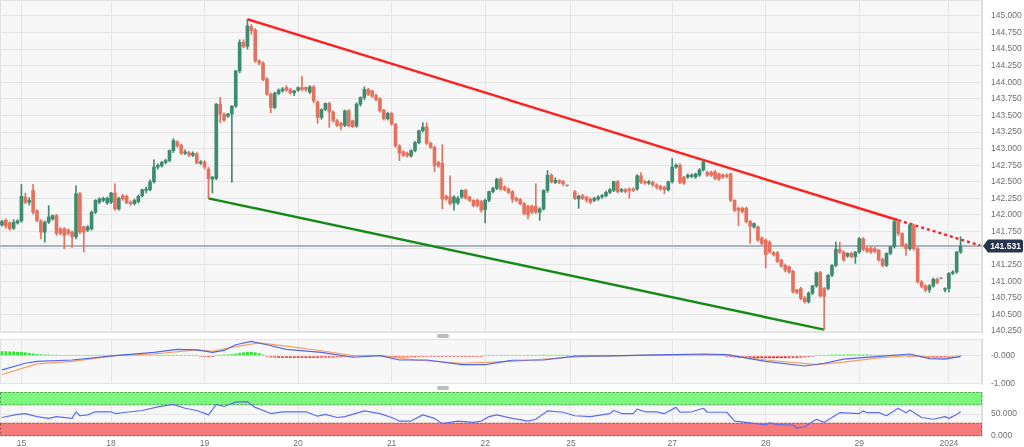  Describe the element at coordinates (1006, 65) in the screenshot. I see `y-tick-label: 144.250` at that location.